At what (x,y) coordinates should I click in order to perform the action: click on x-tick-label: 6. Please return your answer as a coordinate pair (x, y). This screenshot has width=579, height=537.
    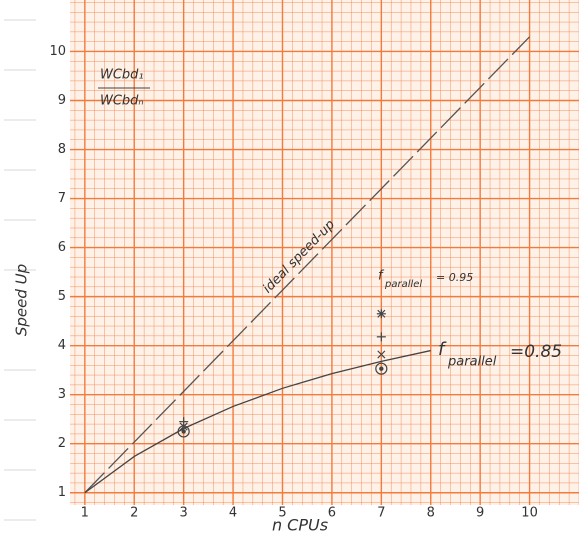
    Looking at the image, I should click on (332, 513).